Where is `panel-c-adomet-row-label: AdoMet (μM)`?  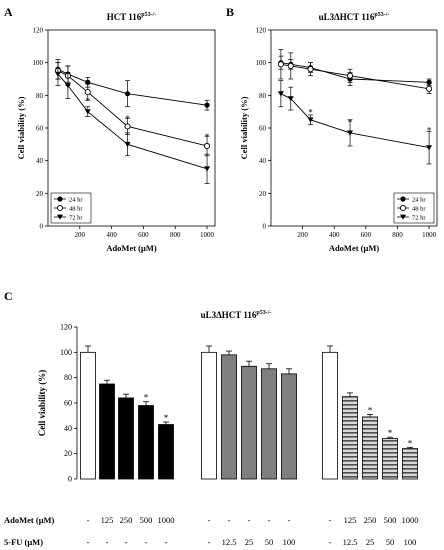 panel-c-adomet-row-label: AdoMet (μM) is located at coordinates (29, 520).